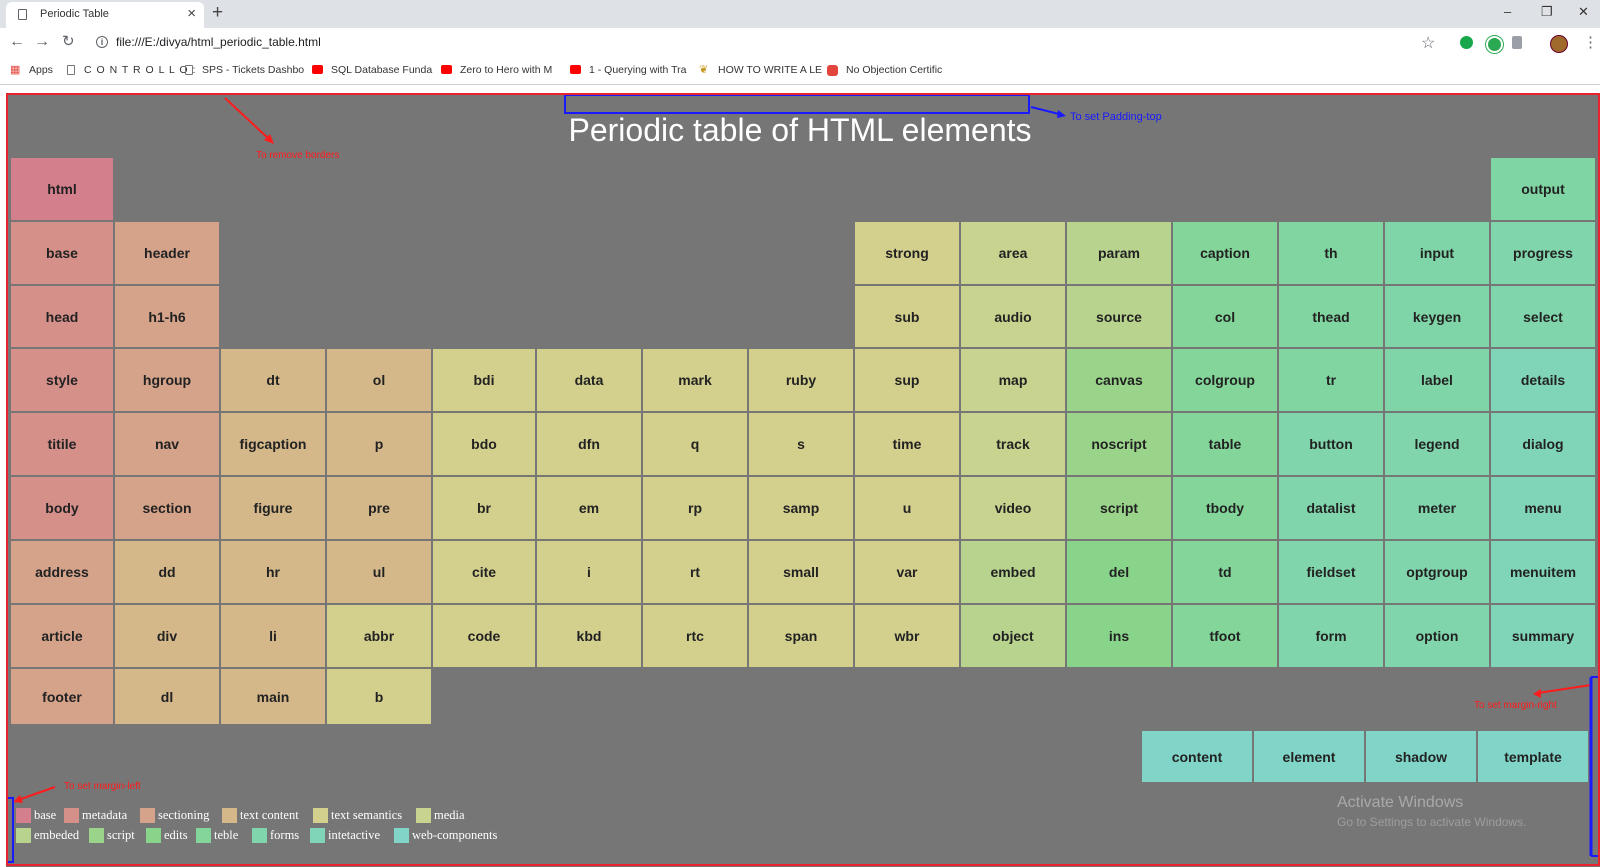  Describe the element at coordinates (832, 70) in the screenshot. I see `bookmark-site-icon` at that location.